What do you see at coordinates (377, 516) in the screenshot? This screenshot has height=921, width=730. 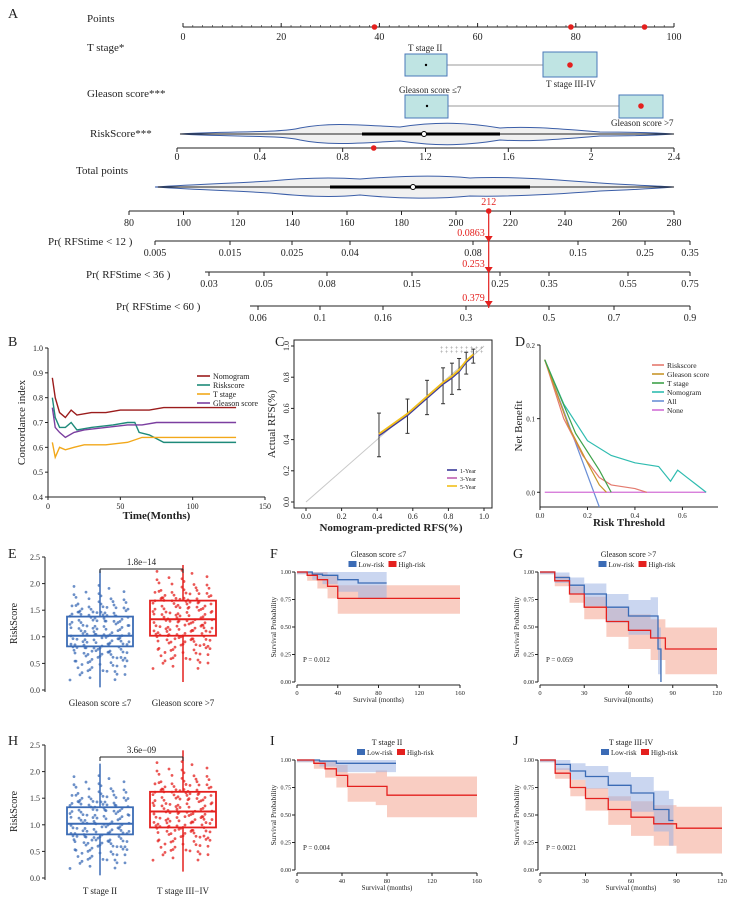 I see `c-x-tick-label: 0.4` at bounding box center [377, 516].